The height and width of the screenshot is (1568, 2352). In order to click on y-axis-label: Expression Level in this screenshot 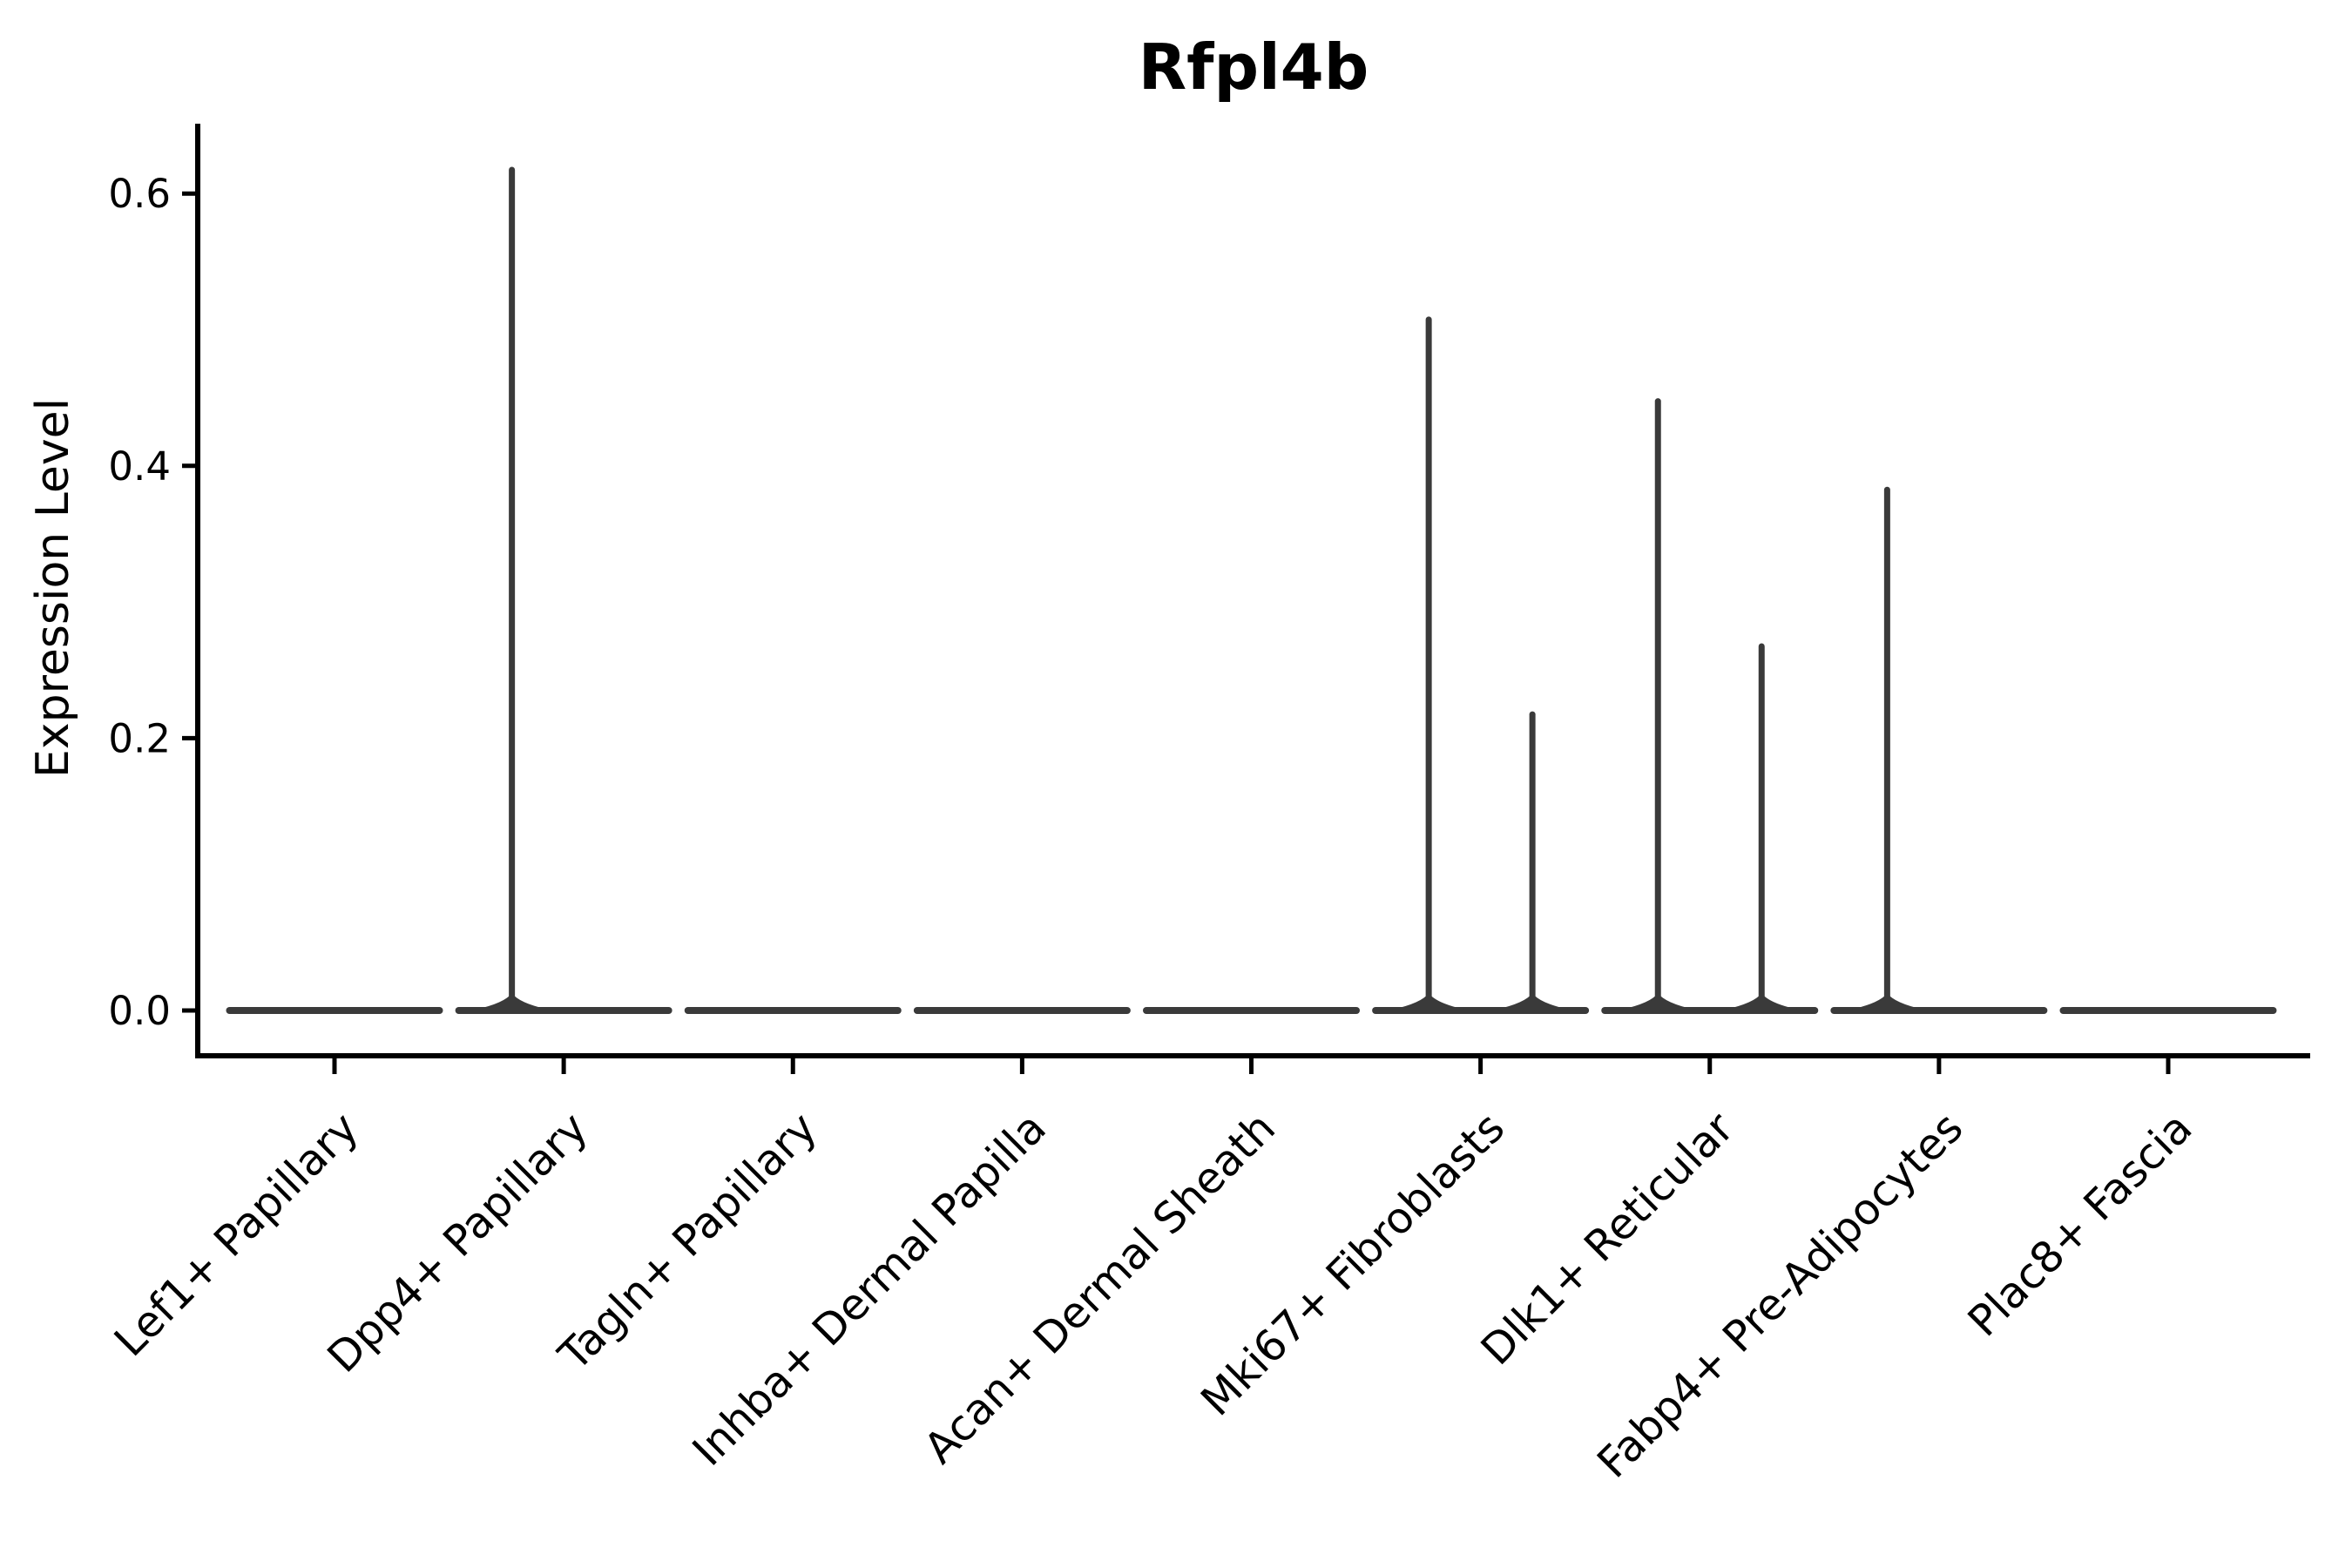, I will do `click(53, 588)`.